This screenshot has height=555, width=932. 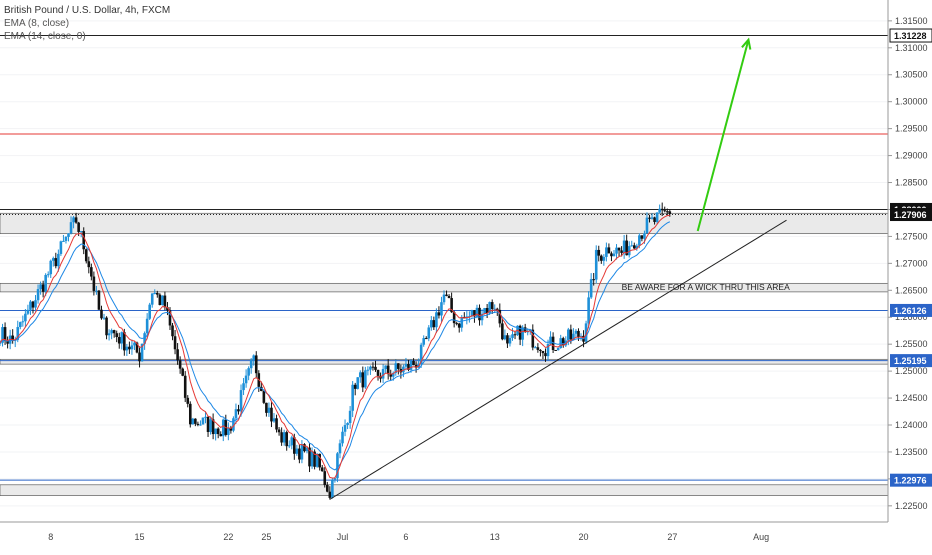 I want to click on ema-8-legend: EMA (8, close), so click(x=37, y=23).